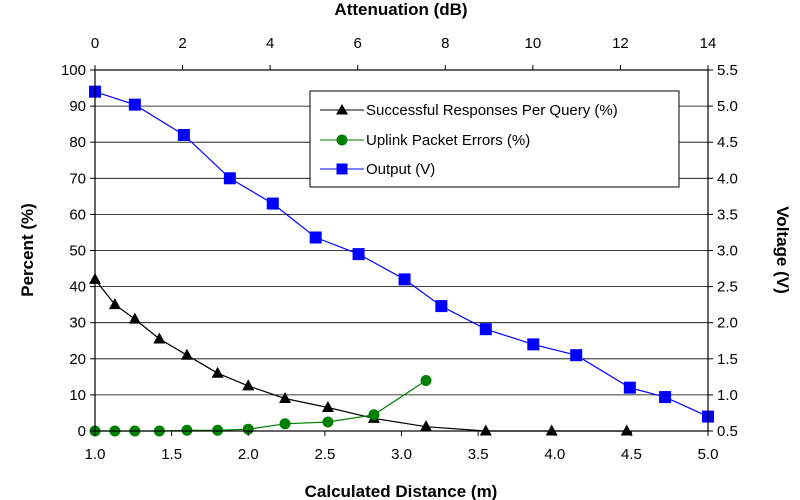  What do you see at coordinates (631, 454) in the screenshot?
I see `x-bottom-tick-label: 4.5` at bounding box center [631, 454].